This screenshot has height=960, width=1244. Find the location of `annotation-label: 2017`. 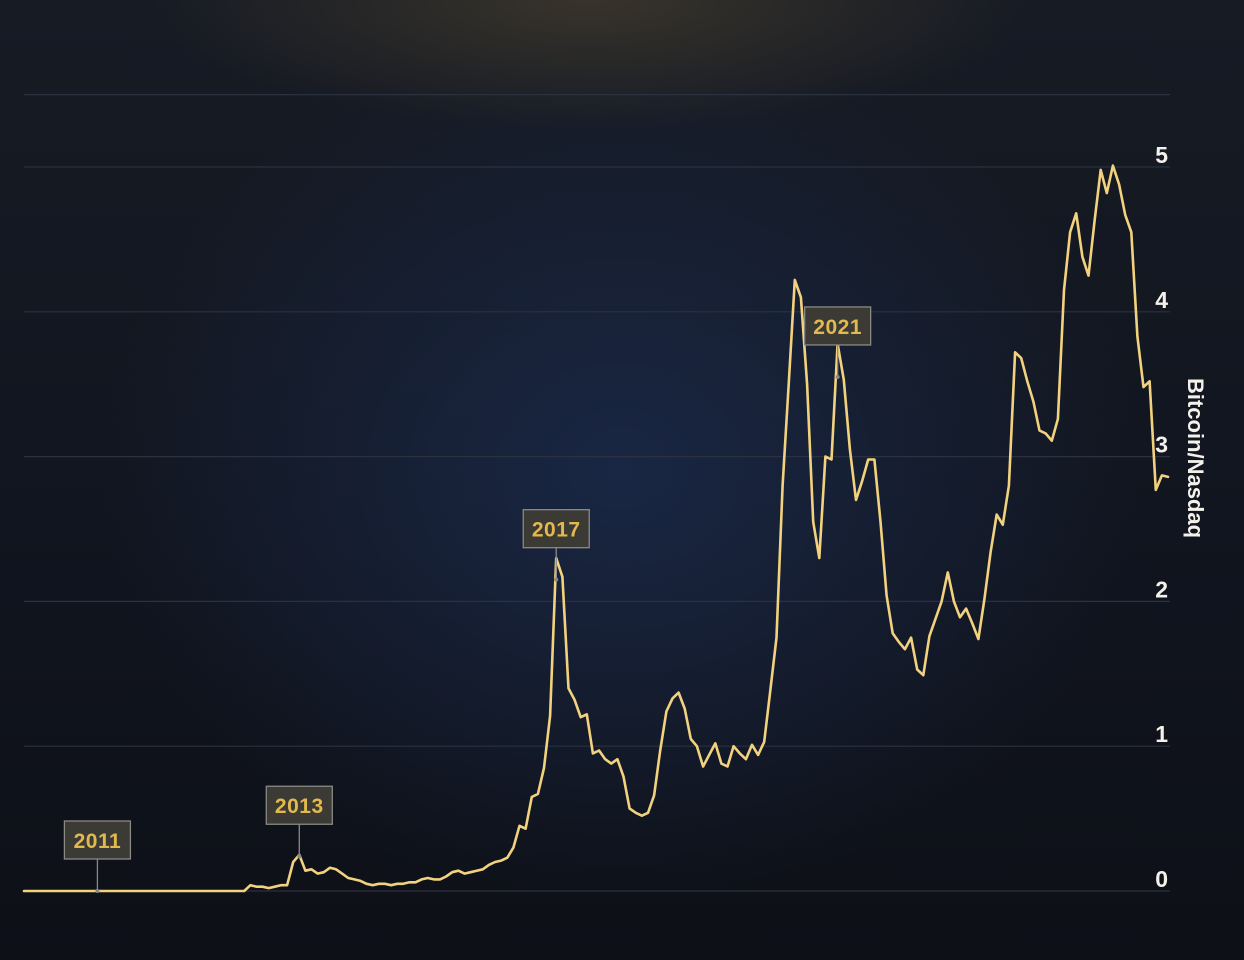

annotation-label: 2017 is located at coordinates (556, 530).